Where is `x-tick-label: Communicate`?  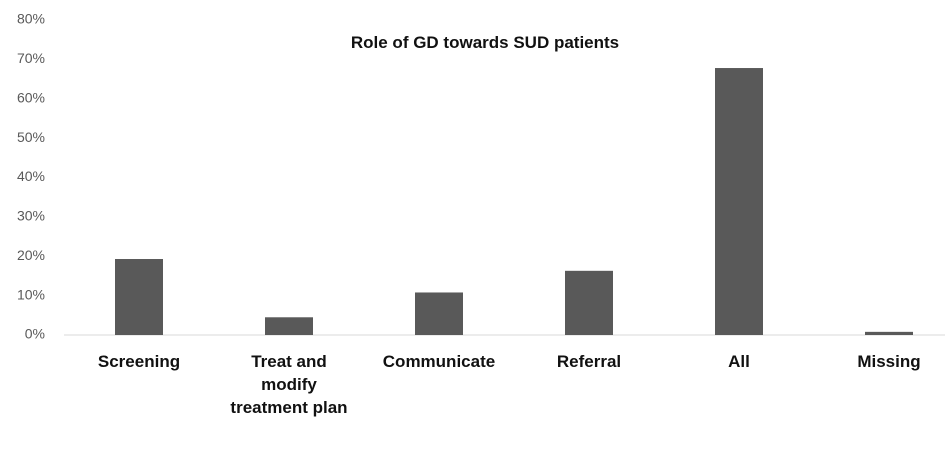
x-tick-label: Communicate is located at coordinates (439, 361).